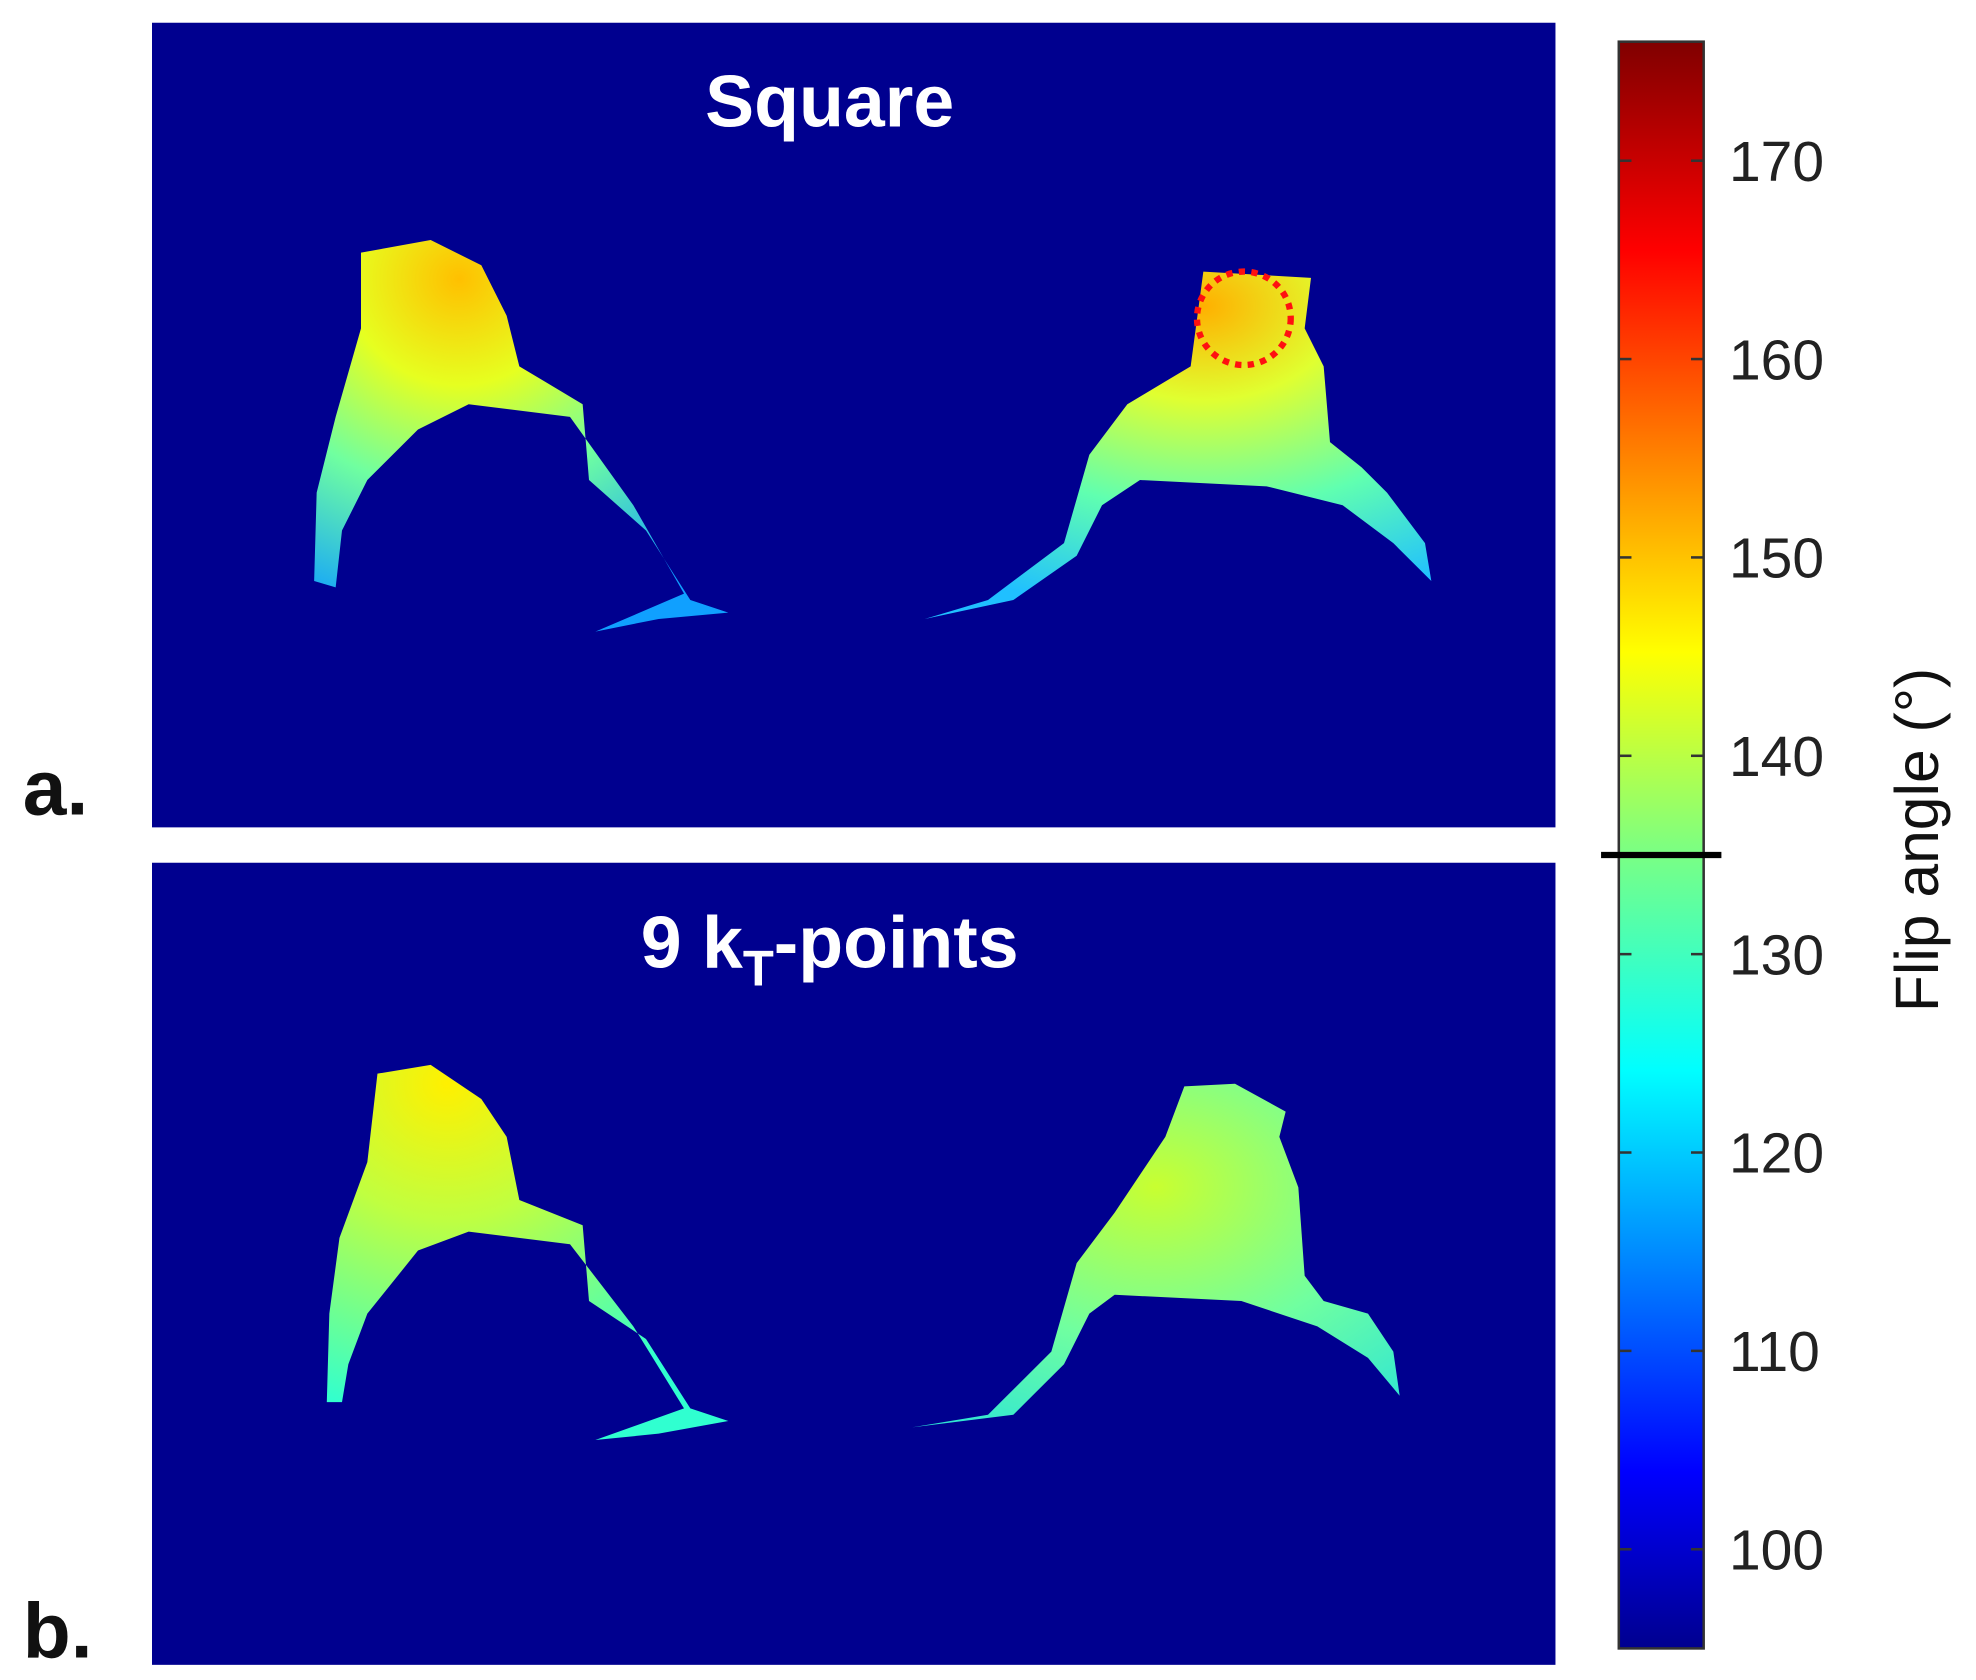 The width and height of the screenshot is (1976, 1680). I want to click on tick-label: 110, so click(1774, 1352).